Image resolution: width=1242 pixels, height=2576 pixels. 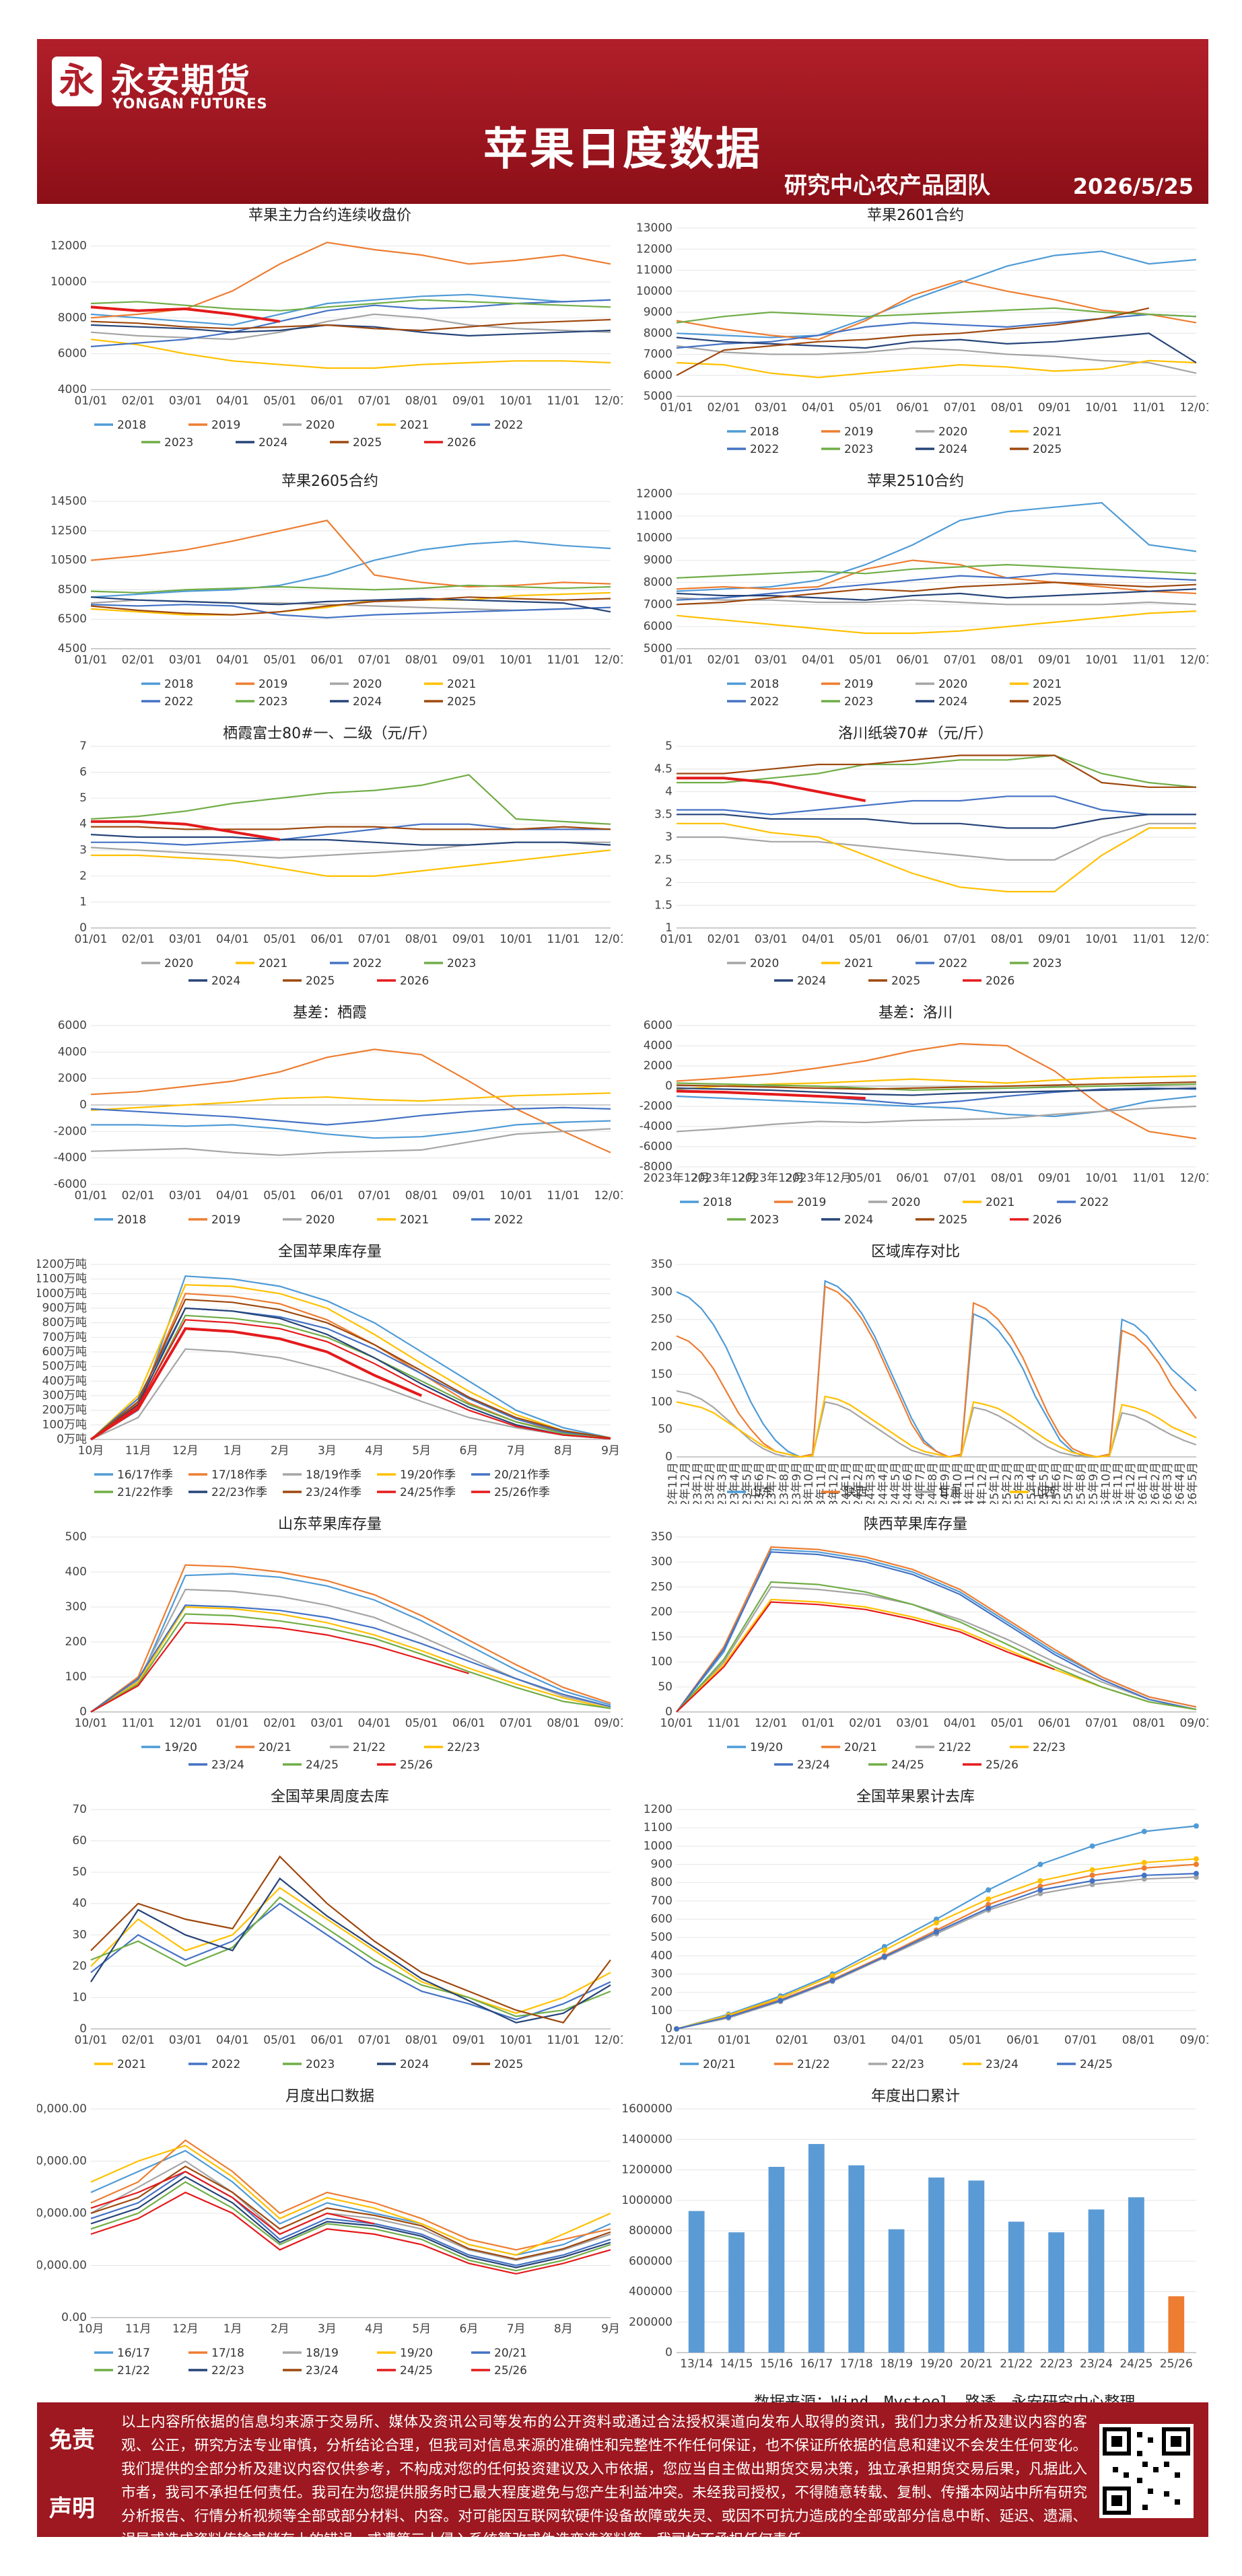 What do you see at coordinates (469, 1451) in the screenshot?
I see `x-tick-label: 6月` at bounding box center [469, 1451].